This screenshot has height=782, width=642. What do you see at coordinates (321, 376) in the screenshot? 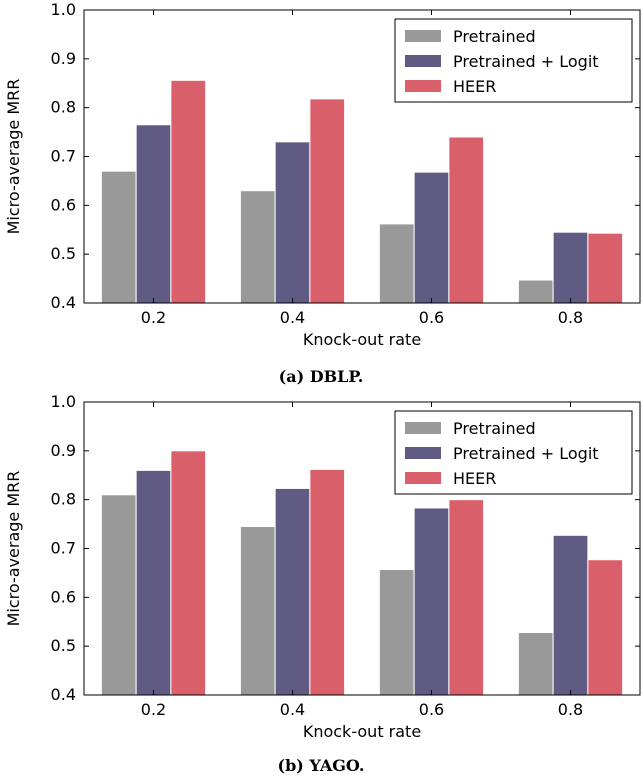
I see `chart-caption: (a) DBLP.` at bounding box center [321, 376].